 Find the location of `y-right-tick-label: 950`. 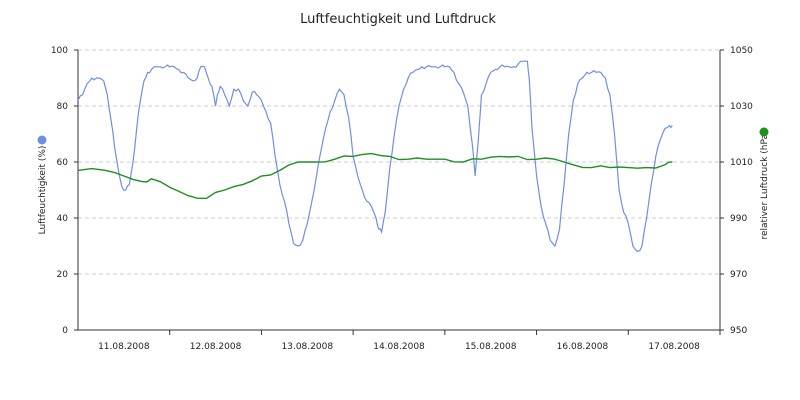

y-right-tick-label: 950 is located at coordinates (738, 331).